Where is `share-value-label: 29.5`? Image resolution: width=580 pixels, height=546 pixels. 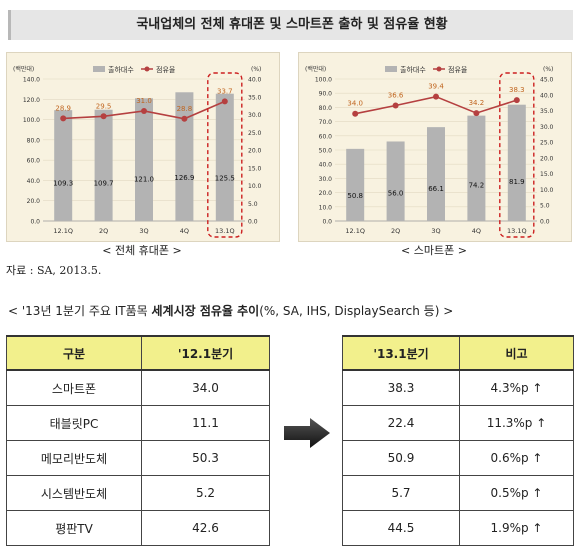 share-value-label: 29.5 is located at coordinates (104, 106).